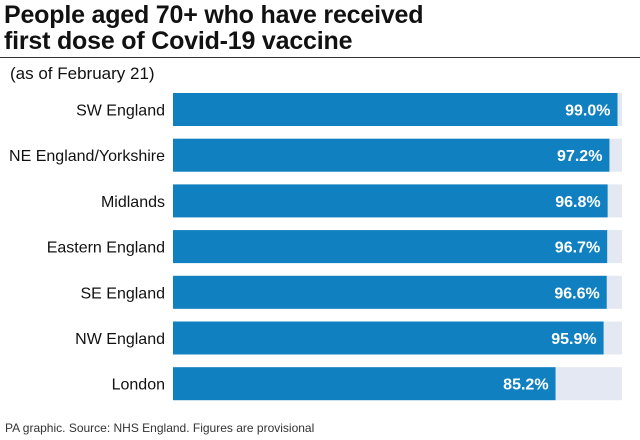 The height and width of the screenshot is (440, 640). What do you see at coordinates (120, 339) in the screenshot?
I see `category-label: NW England` at bounding box center [120, 339].